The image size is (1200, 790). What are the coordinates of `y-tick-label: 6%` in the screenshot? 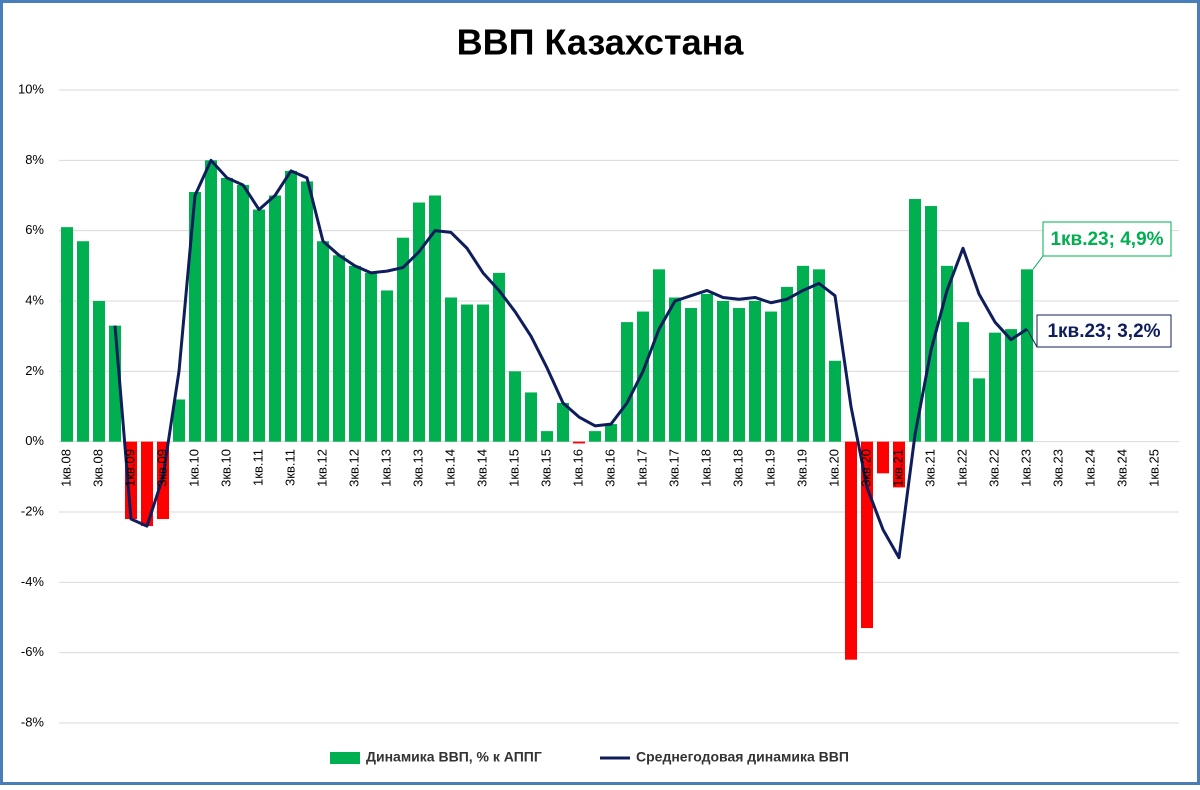 It's located at (34, 229).